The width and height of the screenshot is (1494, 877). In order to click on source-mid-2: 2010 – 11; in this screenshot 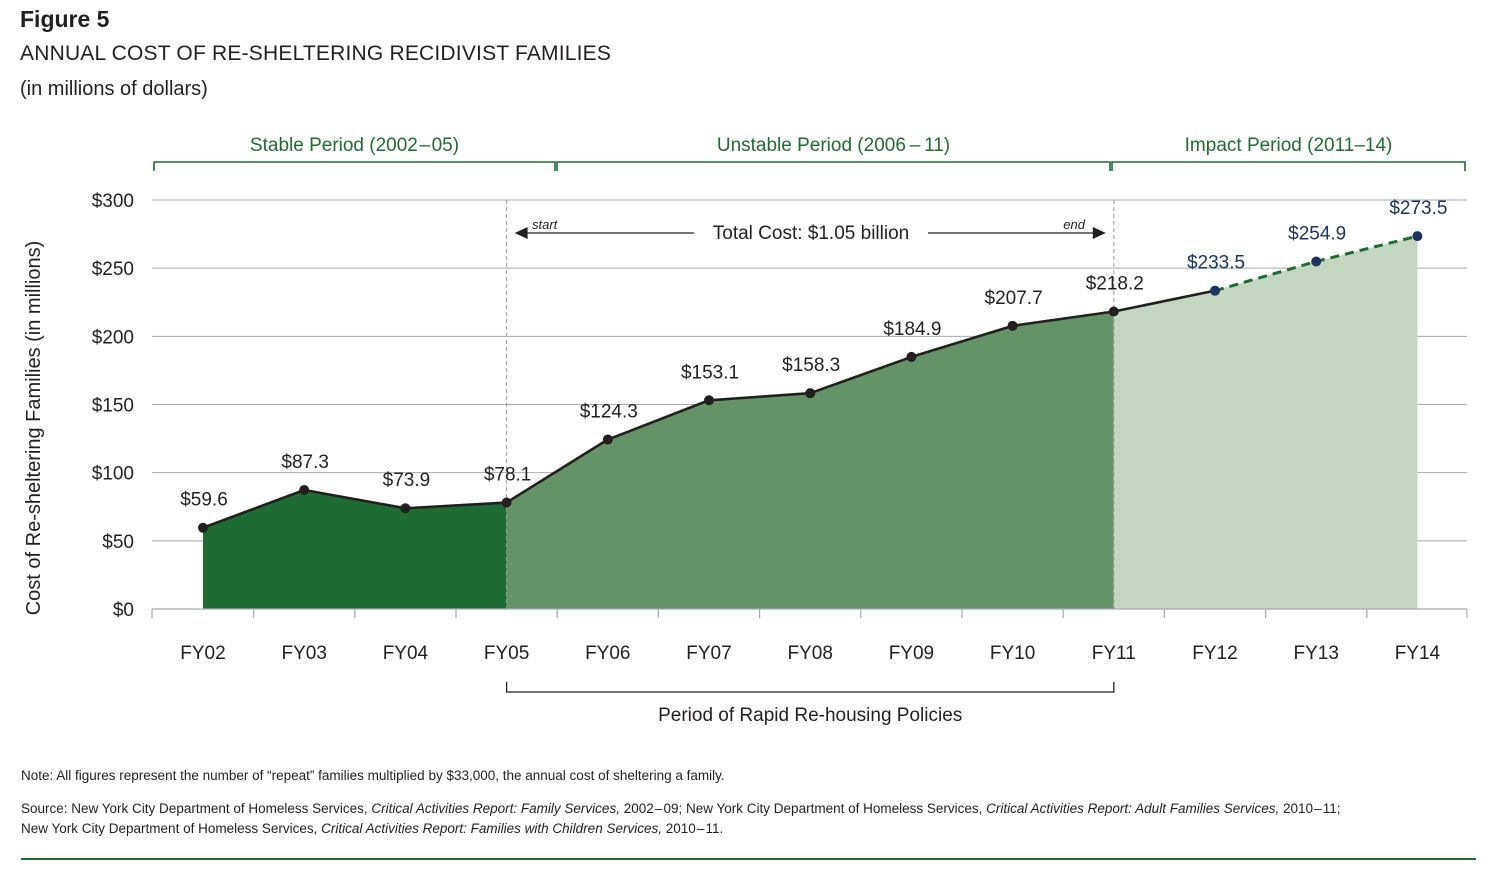, I will do `click(1310, 808)`.